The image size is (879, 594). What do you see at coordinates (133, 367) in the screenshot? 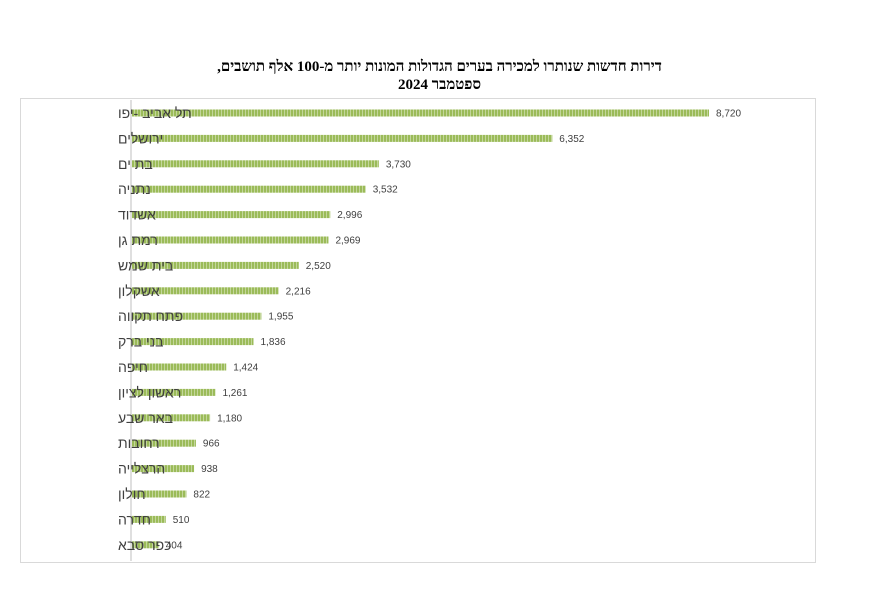
I see `category-label: חיפה` at bounding box center [133, 367].